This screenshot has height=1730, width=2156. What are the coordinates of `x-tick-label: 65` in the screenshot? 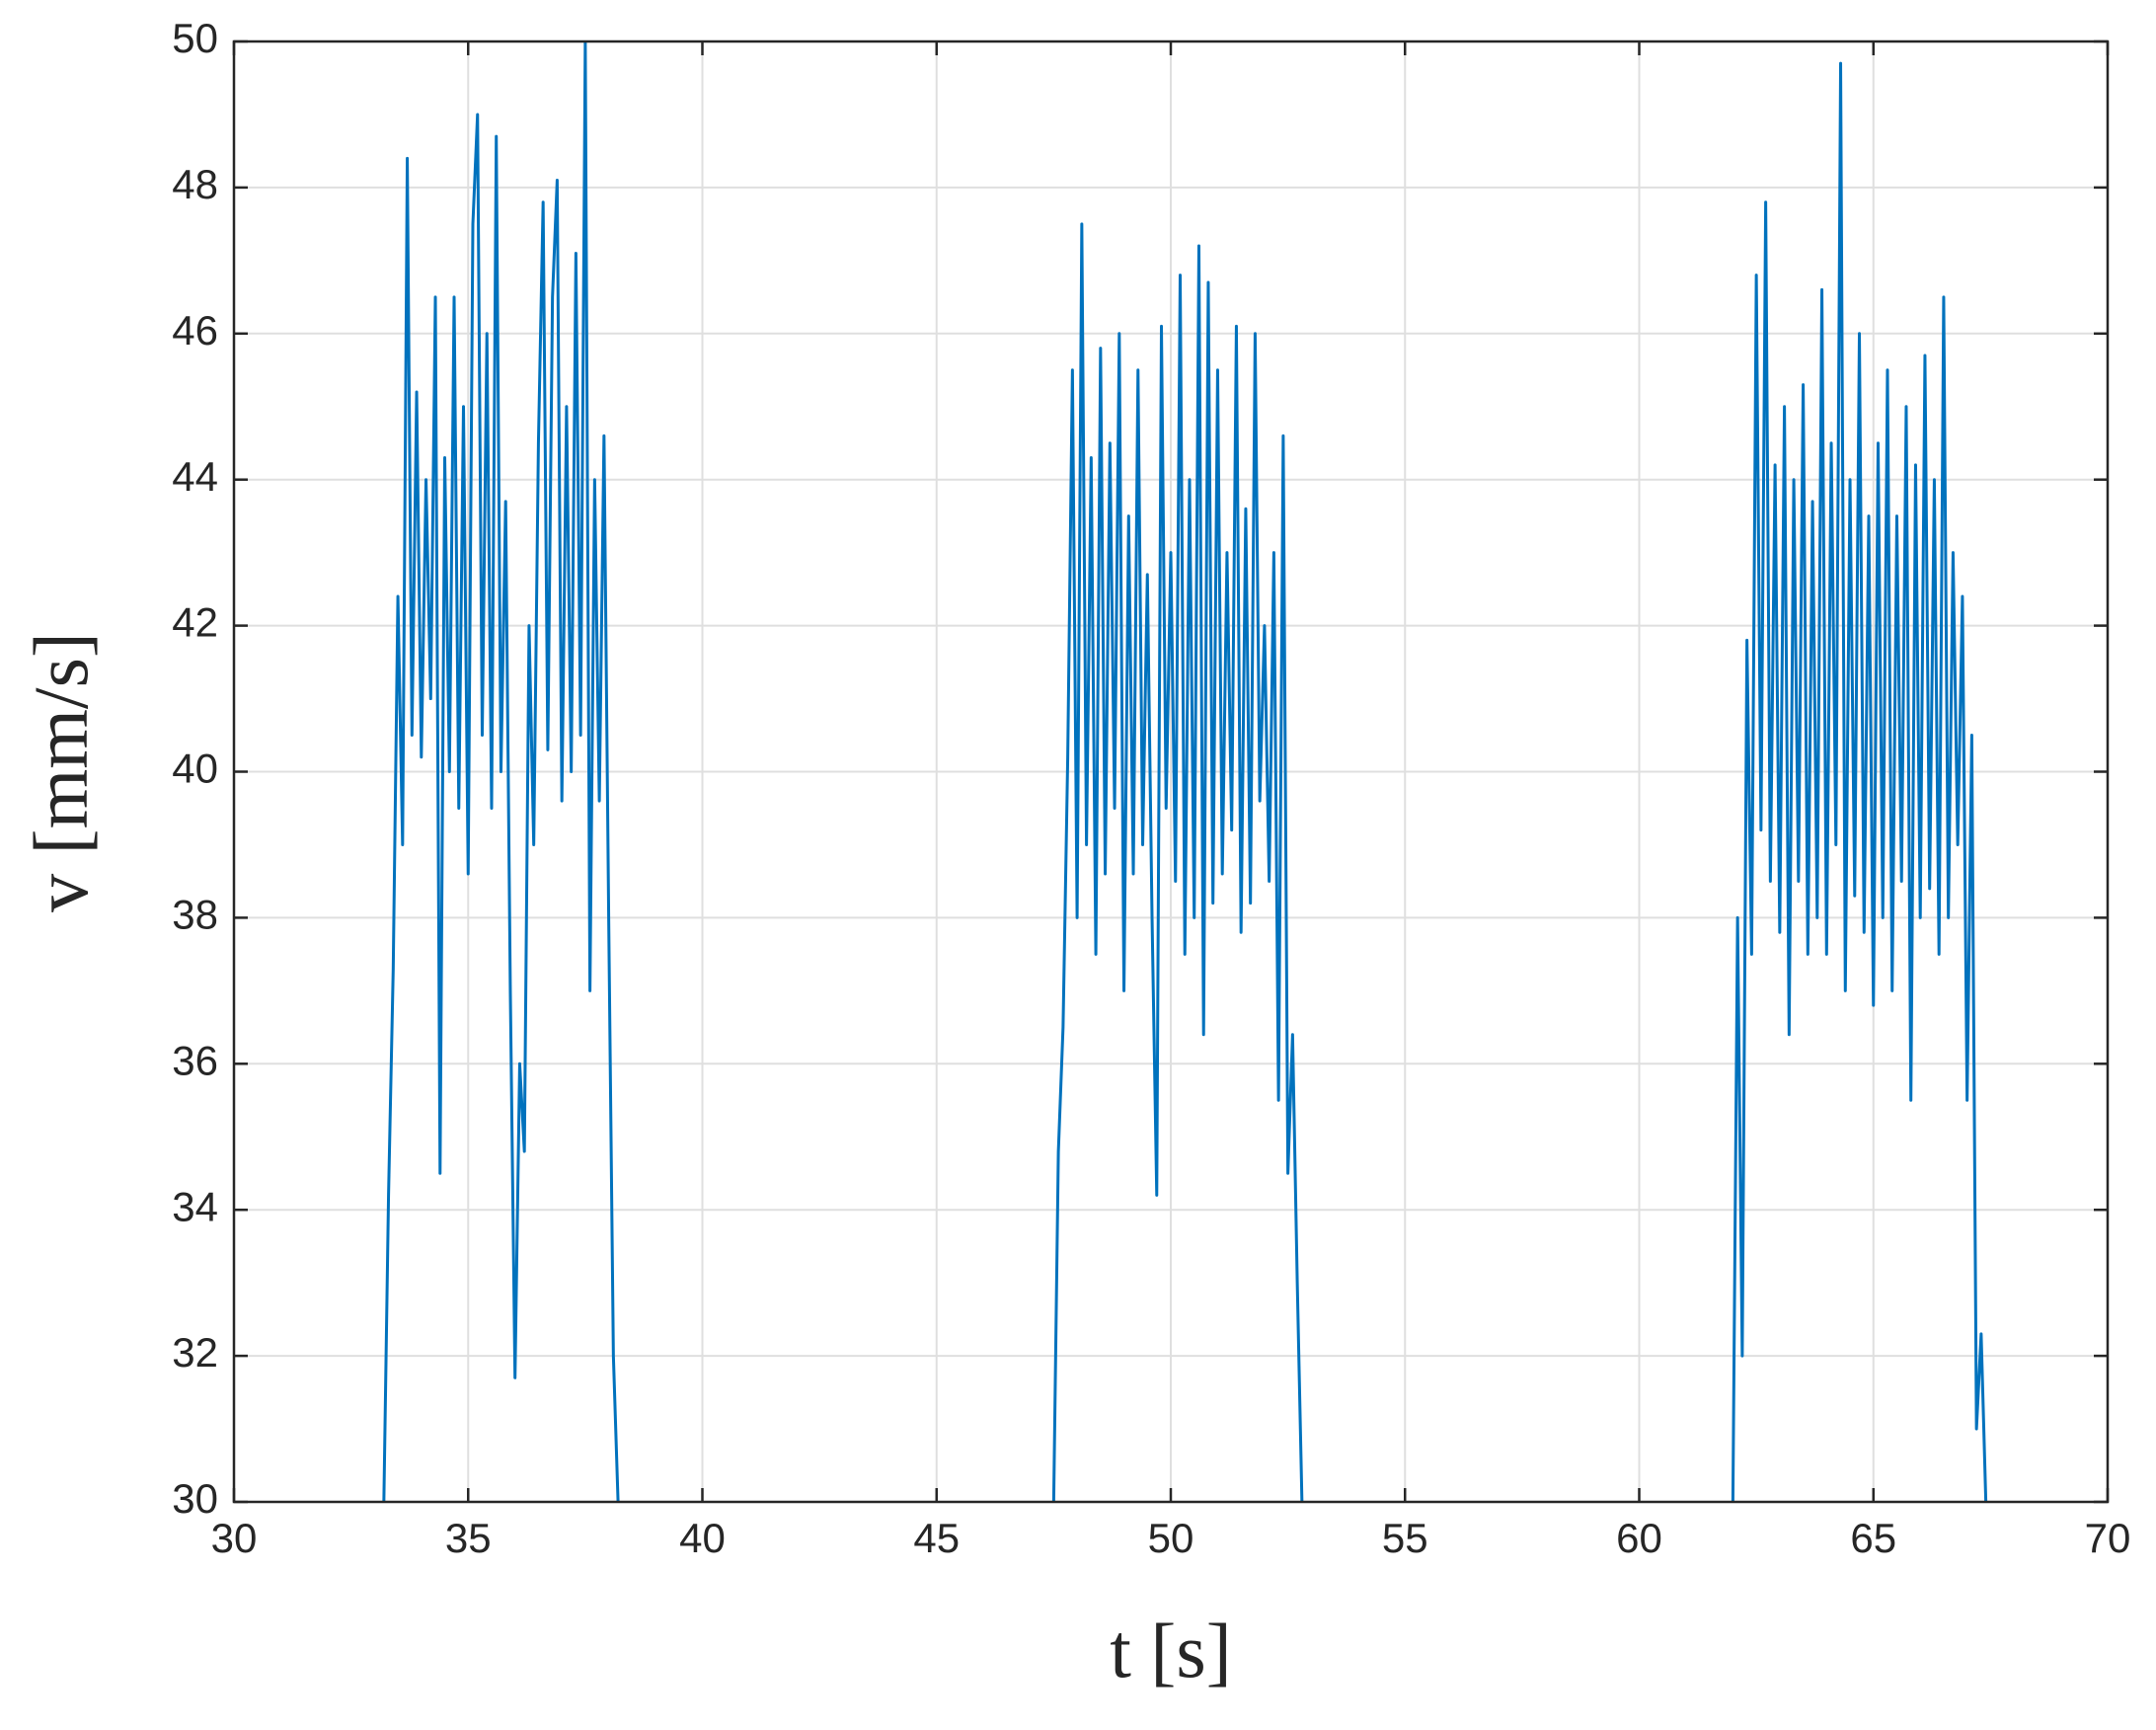 It's located at (1873, 1538).